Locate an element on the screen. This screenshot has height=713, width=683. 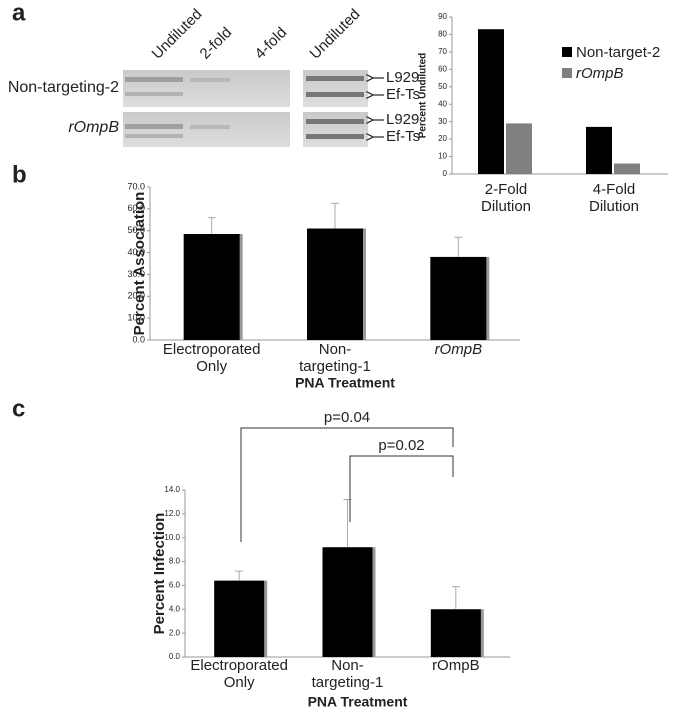
x-tick-label: 4-Fold Dilution is located at coordinates (614, 198).